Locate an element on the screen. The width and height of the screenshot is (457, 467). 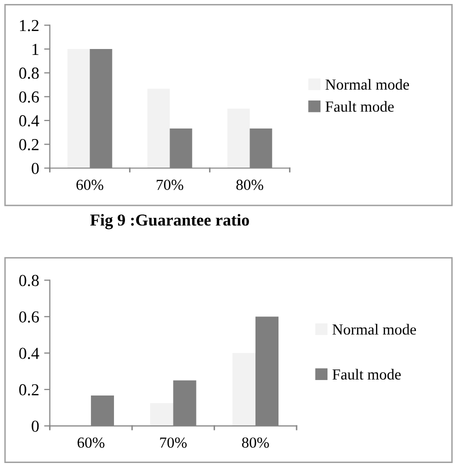
y-tick-label: 1 is located at coordinates (35, 49).